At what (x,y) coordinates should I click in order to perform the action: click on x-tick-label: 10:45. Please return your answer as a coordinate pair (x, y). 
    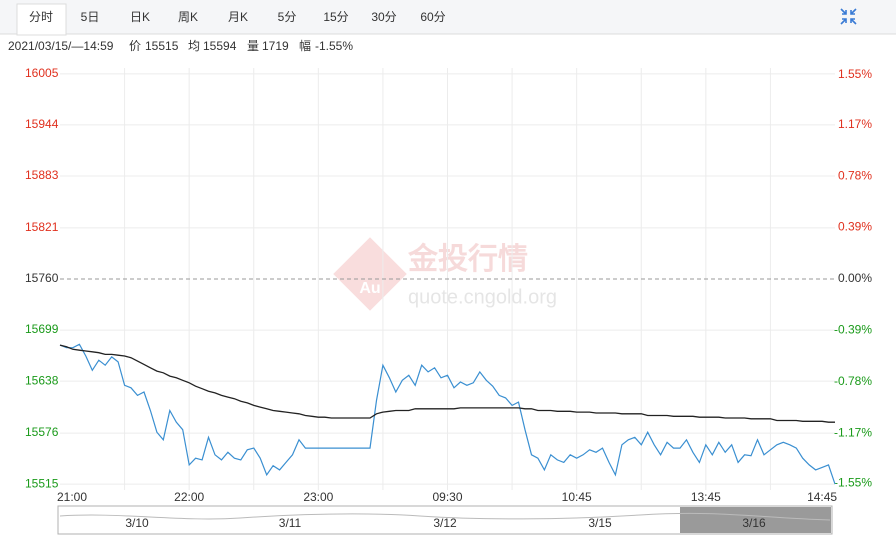
    Looking at the image, I should click on (577, 497).